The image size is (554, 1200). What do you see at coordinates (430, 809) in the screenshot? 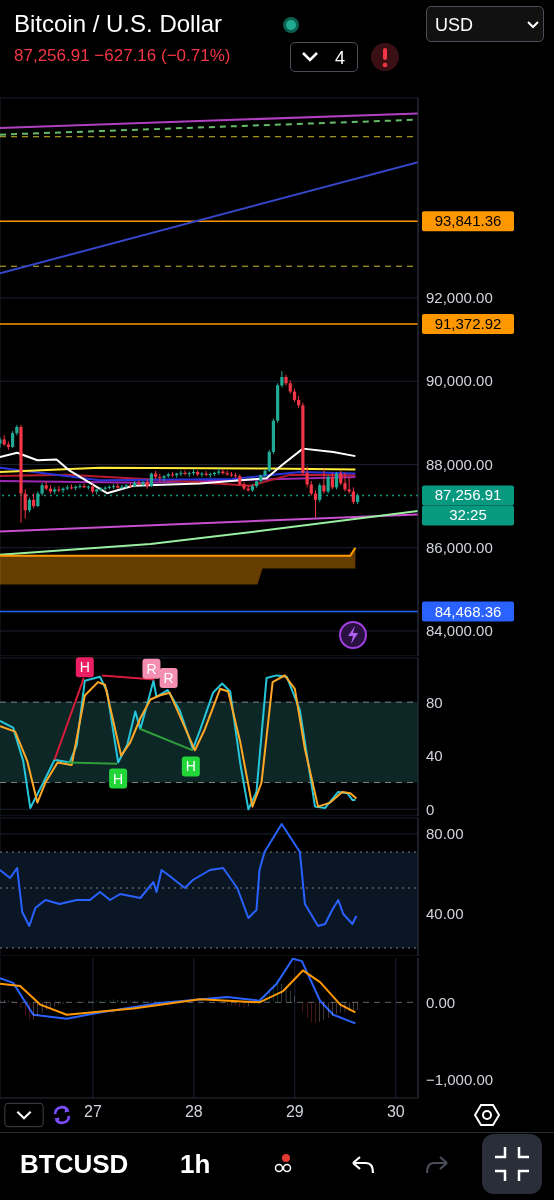
I see `y-tick-label: 0` at bounding box center [430, 809].